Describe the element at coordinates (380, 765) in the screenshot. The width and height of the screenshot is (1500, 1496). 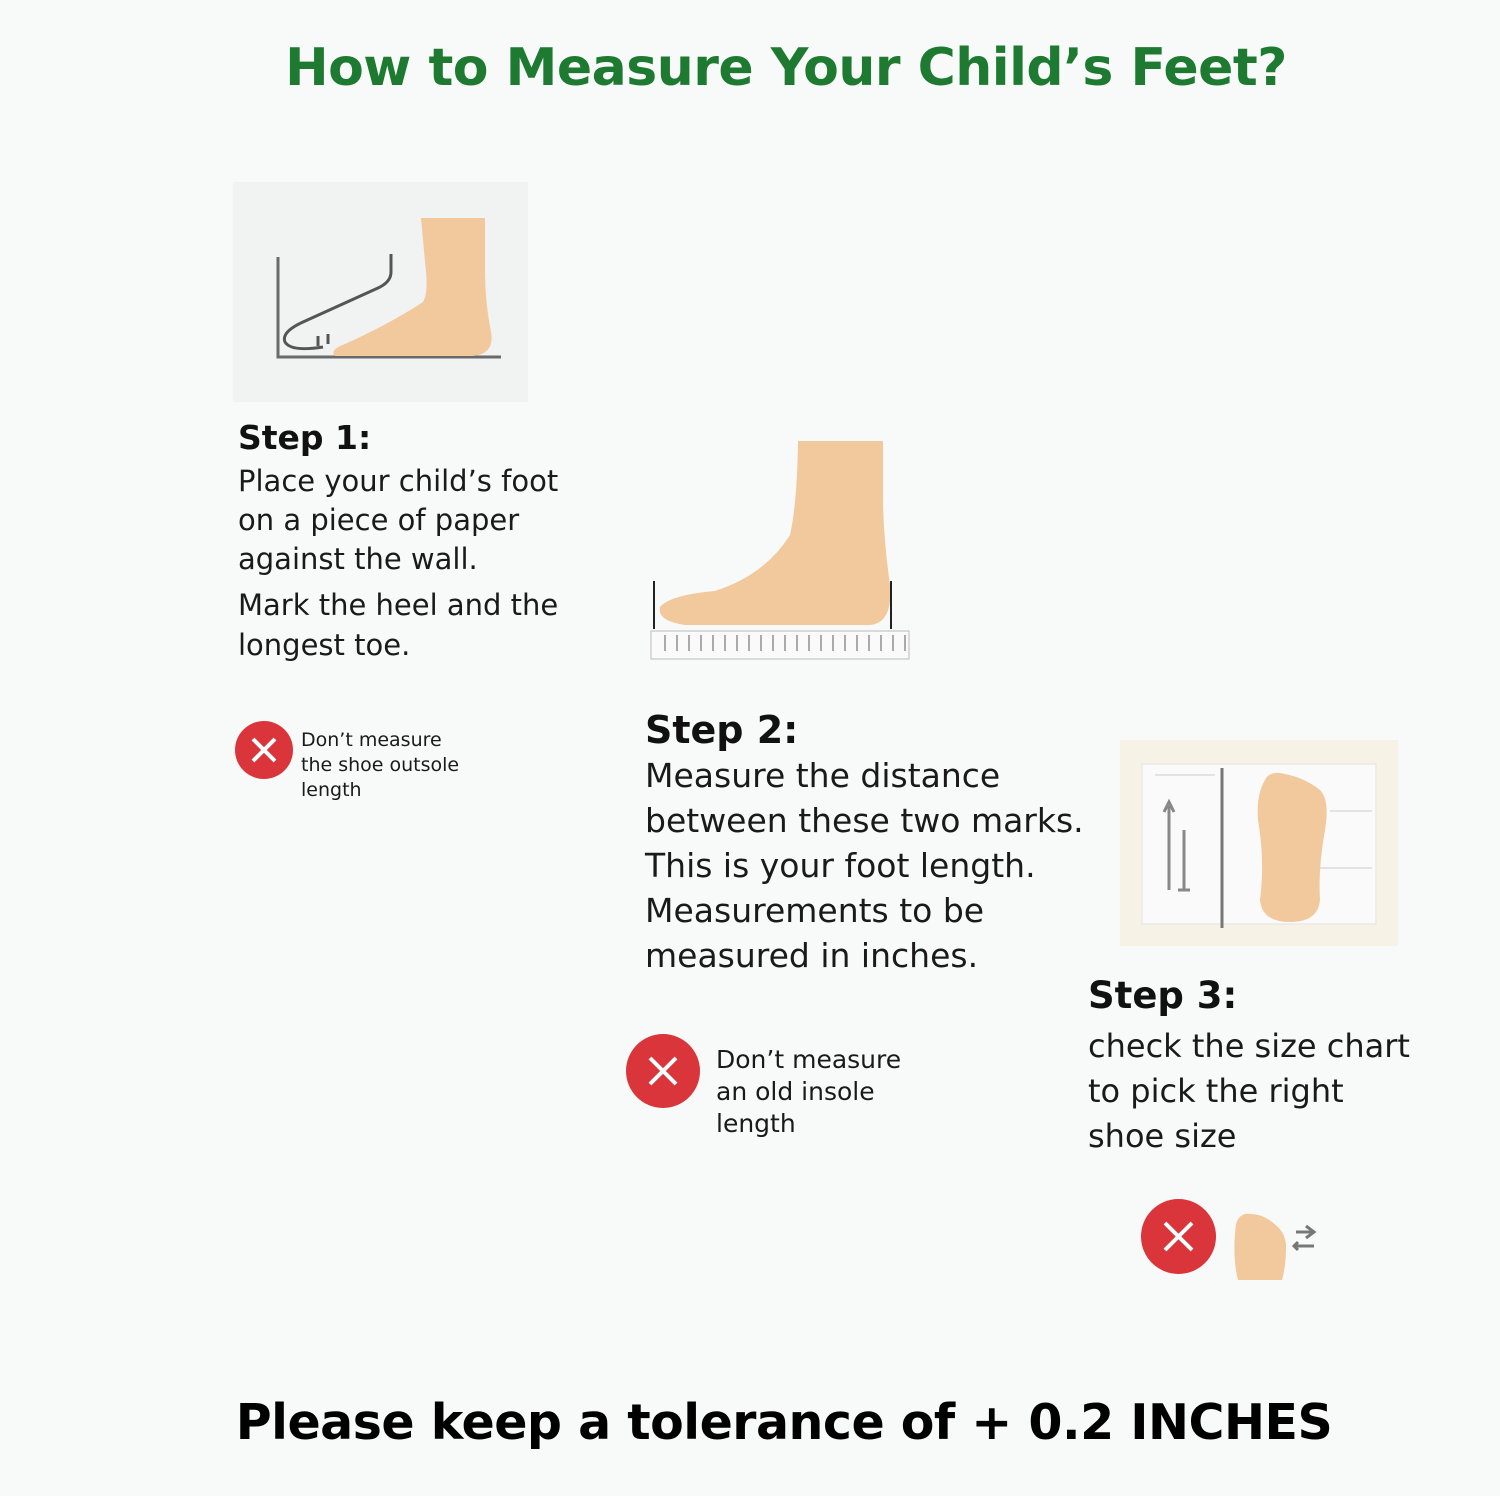
I see `text-line: the shoe outsole` at that location.